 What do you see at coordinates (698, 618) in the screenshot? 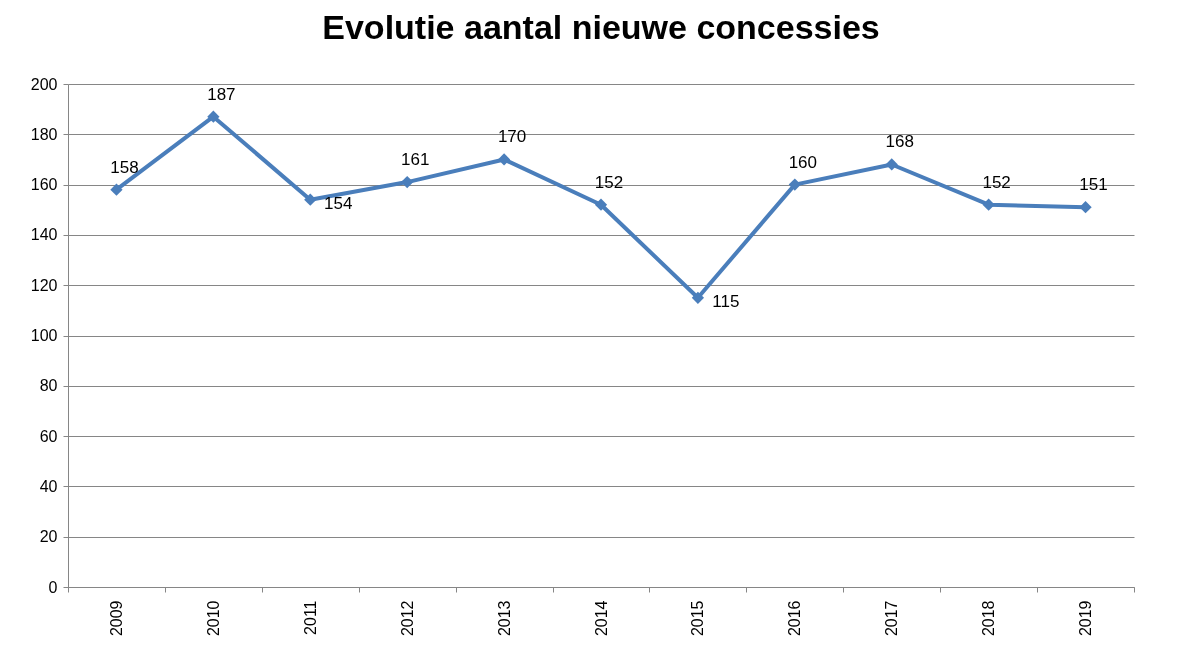
I see `x-tick-label: 2015` at bounding box center [698, 618].